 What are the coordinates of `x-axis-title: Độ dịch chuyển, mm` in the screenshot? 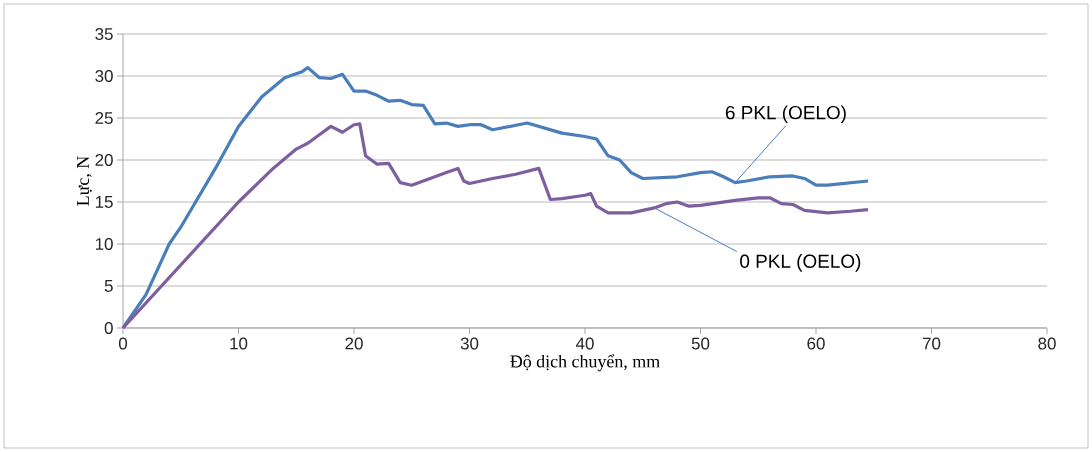 It's located at (585, 363).